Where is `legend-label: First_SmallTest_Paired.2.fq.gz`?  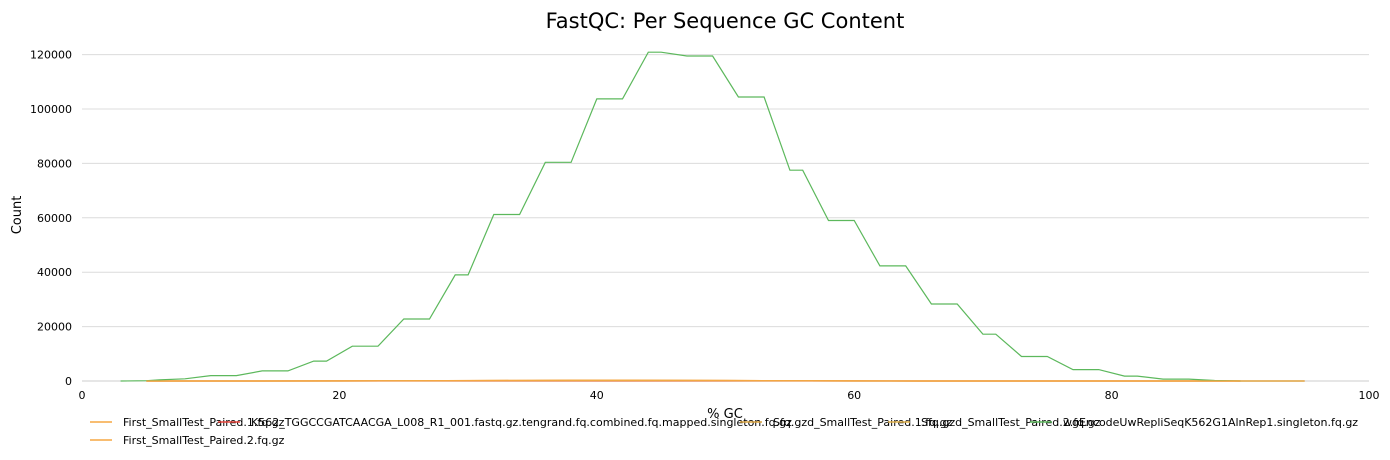 legend-label: First_SmallTest_Paired.2.fq.gz is located at coordinates (204, 440).